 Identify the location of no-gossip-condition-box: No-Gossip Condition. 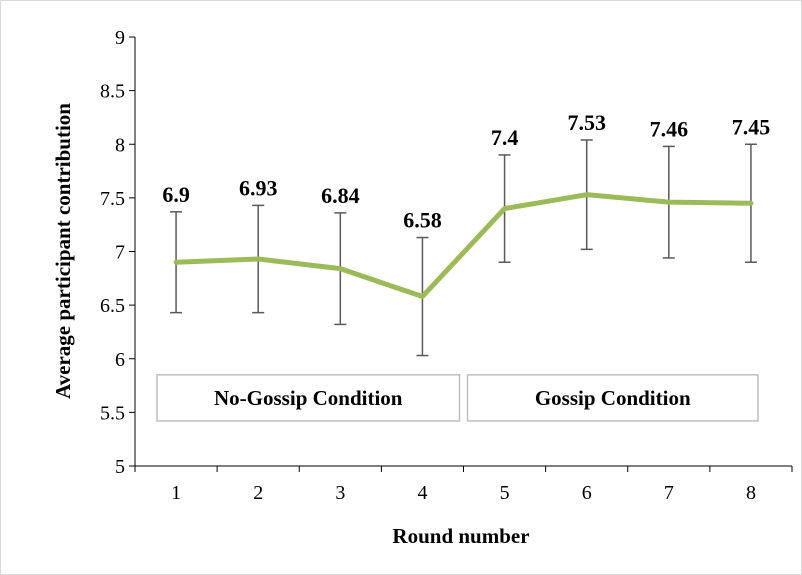
(308, 398).